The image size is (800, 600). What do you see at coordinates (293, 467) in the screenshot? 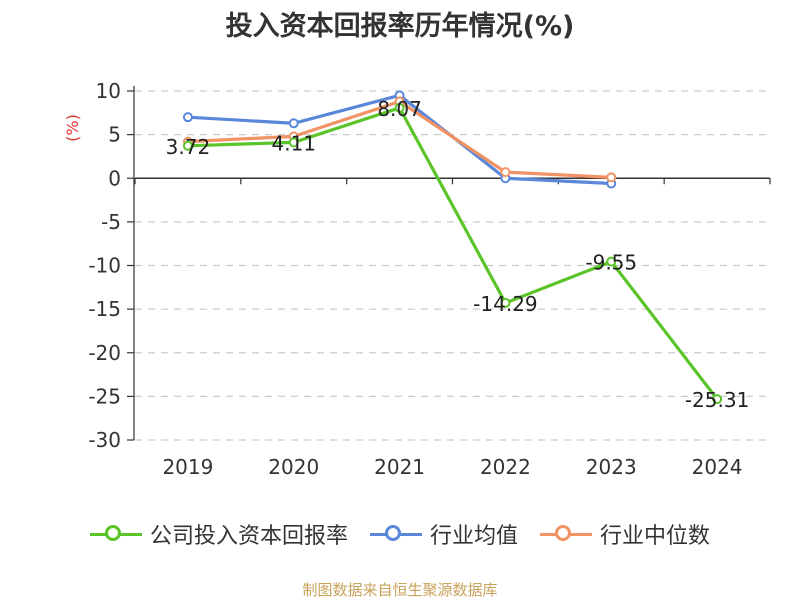
I see `x-tick-label: 2020` at bounding box center [293, 467].